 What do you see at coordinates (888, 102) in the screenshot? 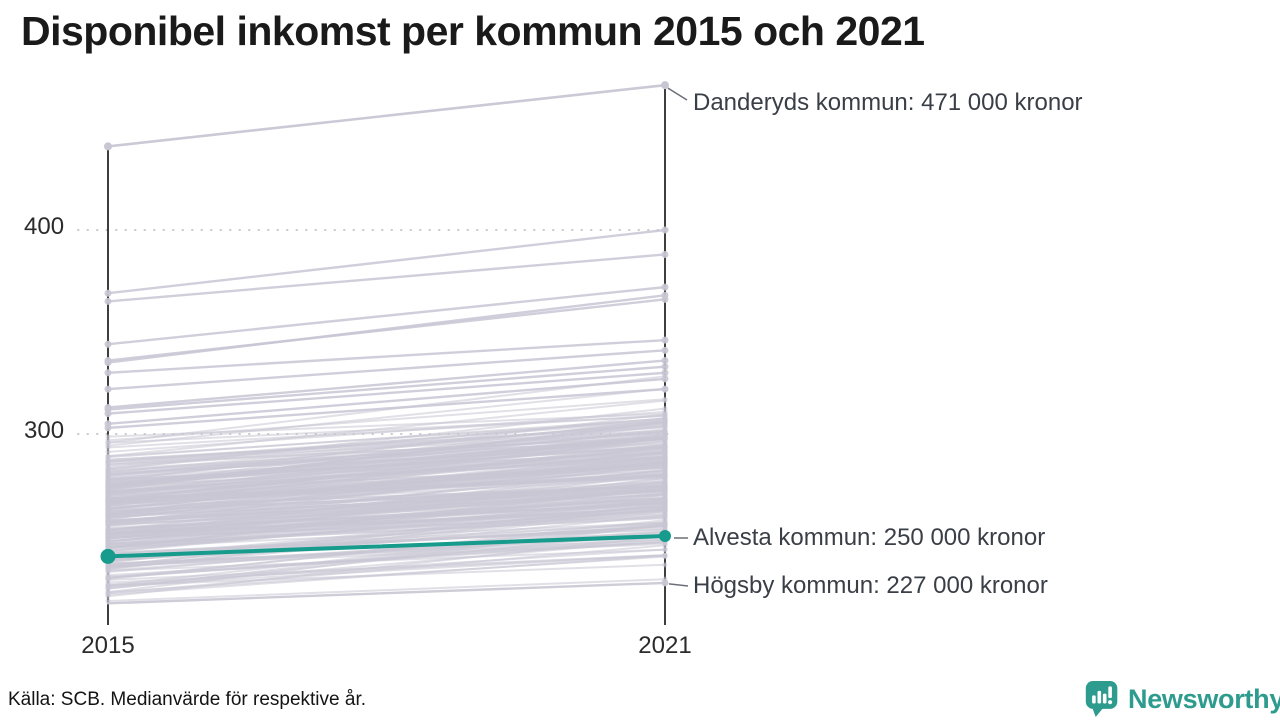
I see `annotation-danderyd: Danderyds kommun: 471 000 kronor` at bounding box center [888, 102].